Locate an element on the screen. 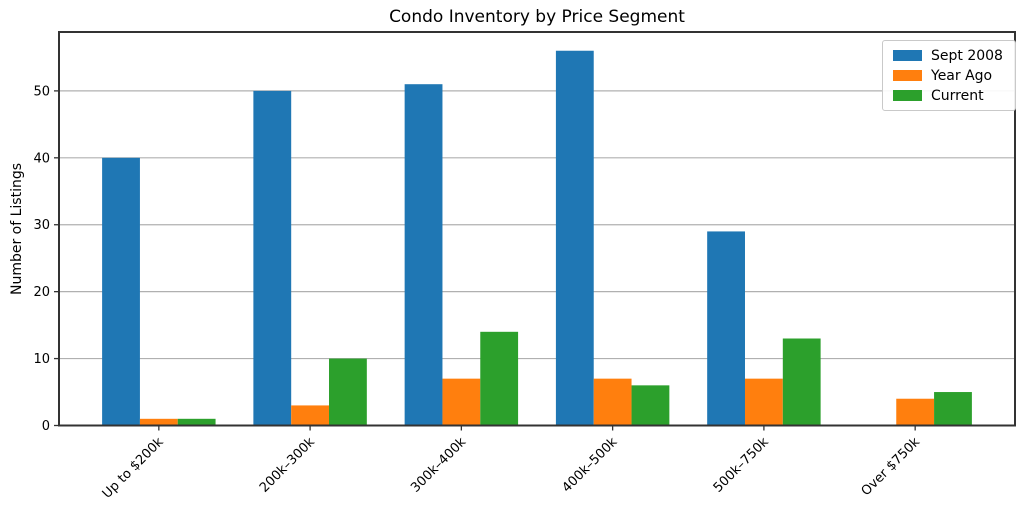 Image resolution: width=1024 pixels, height=520 pixels. legend-label: Sept 2008 is located at coordinates (967, 55).